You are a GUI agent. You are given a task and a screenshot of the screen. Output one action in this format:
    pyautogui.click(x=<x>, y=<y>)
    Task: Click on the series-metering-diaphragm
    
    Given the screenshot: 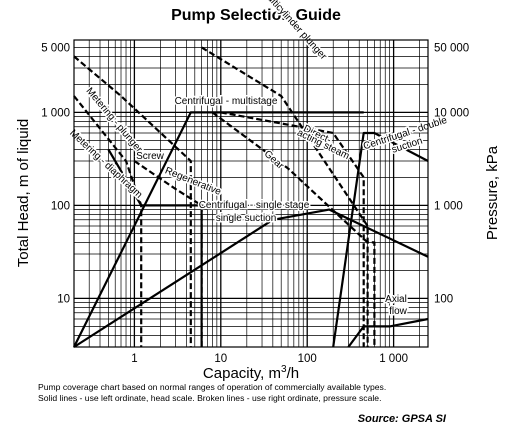 What is the action you would take?
    pyautogui.click(x=108, y=221)
    